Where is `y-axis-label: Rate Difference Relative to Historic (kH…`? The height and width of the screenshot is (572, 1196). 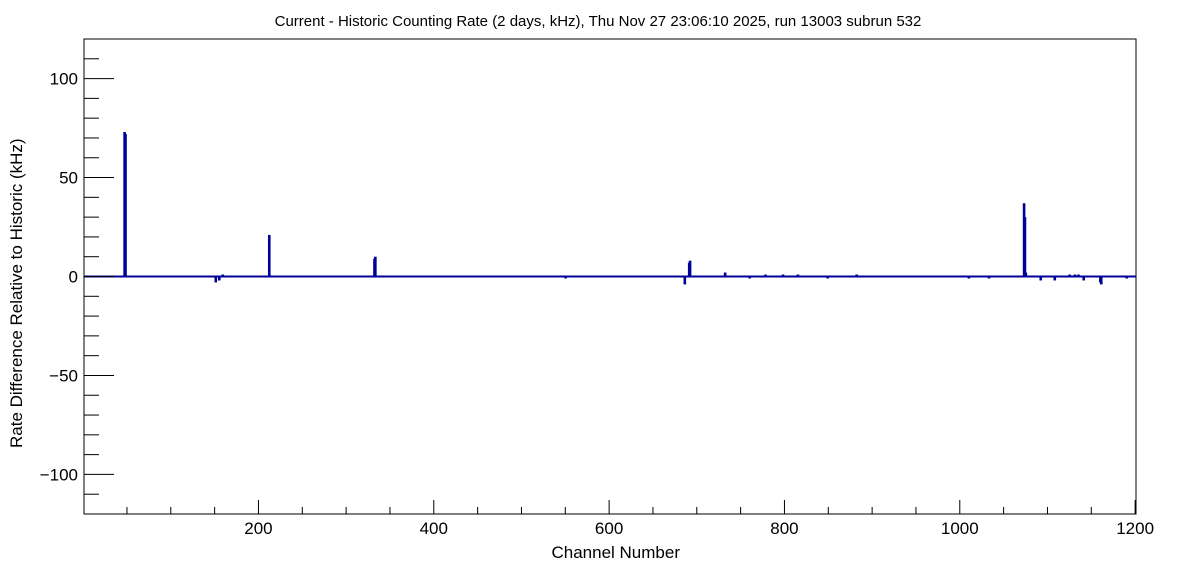 y-axis-label: Rate Difference Relative to Historic (kH… is located at coordinates (16, 293).